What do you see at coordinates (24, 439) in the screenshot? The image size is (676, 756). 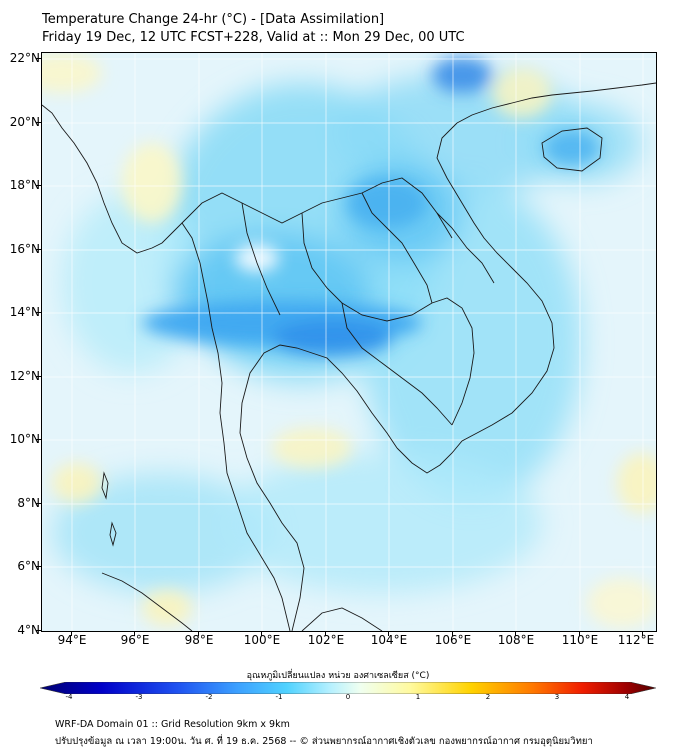 I see `lat-label: 10°N` at bounding box center [24, 439].